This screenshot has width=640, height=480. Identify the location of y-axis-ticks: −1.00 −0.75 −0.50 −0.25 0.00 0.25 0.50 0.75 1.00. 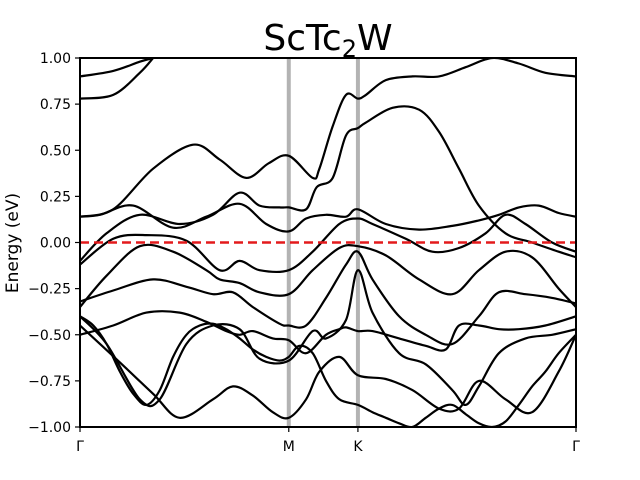
(54, 243).